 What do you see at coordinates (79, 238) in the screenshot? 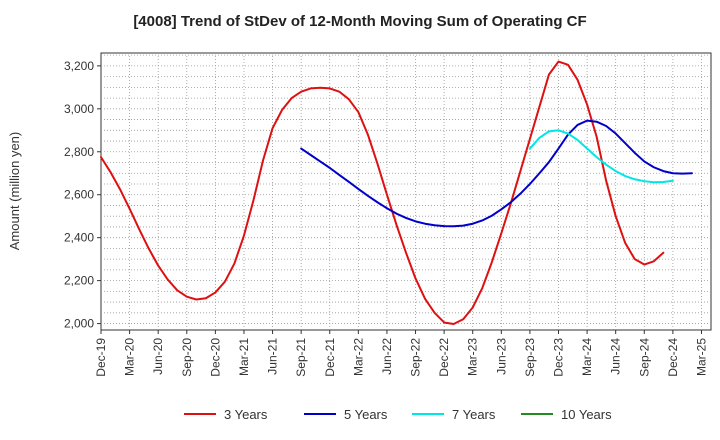
I see `y-tick-label: 2,400` at bounding box center [79, 238].